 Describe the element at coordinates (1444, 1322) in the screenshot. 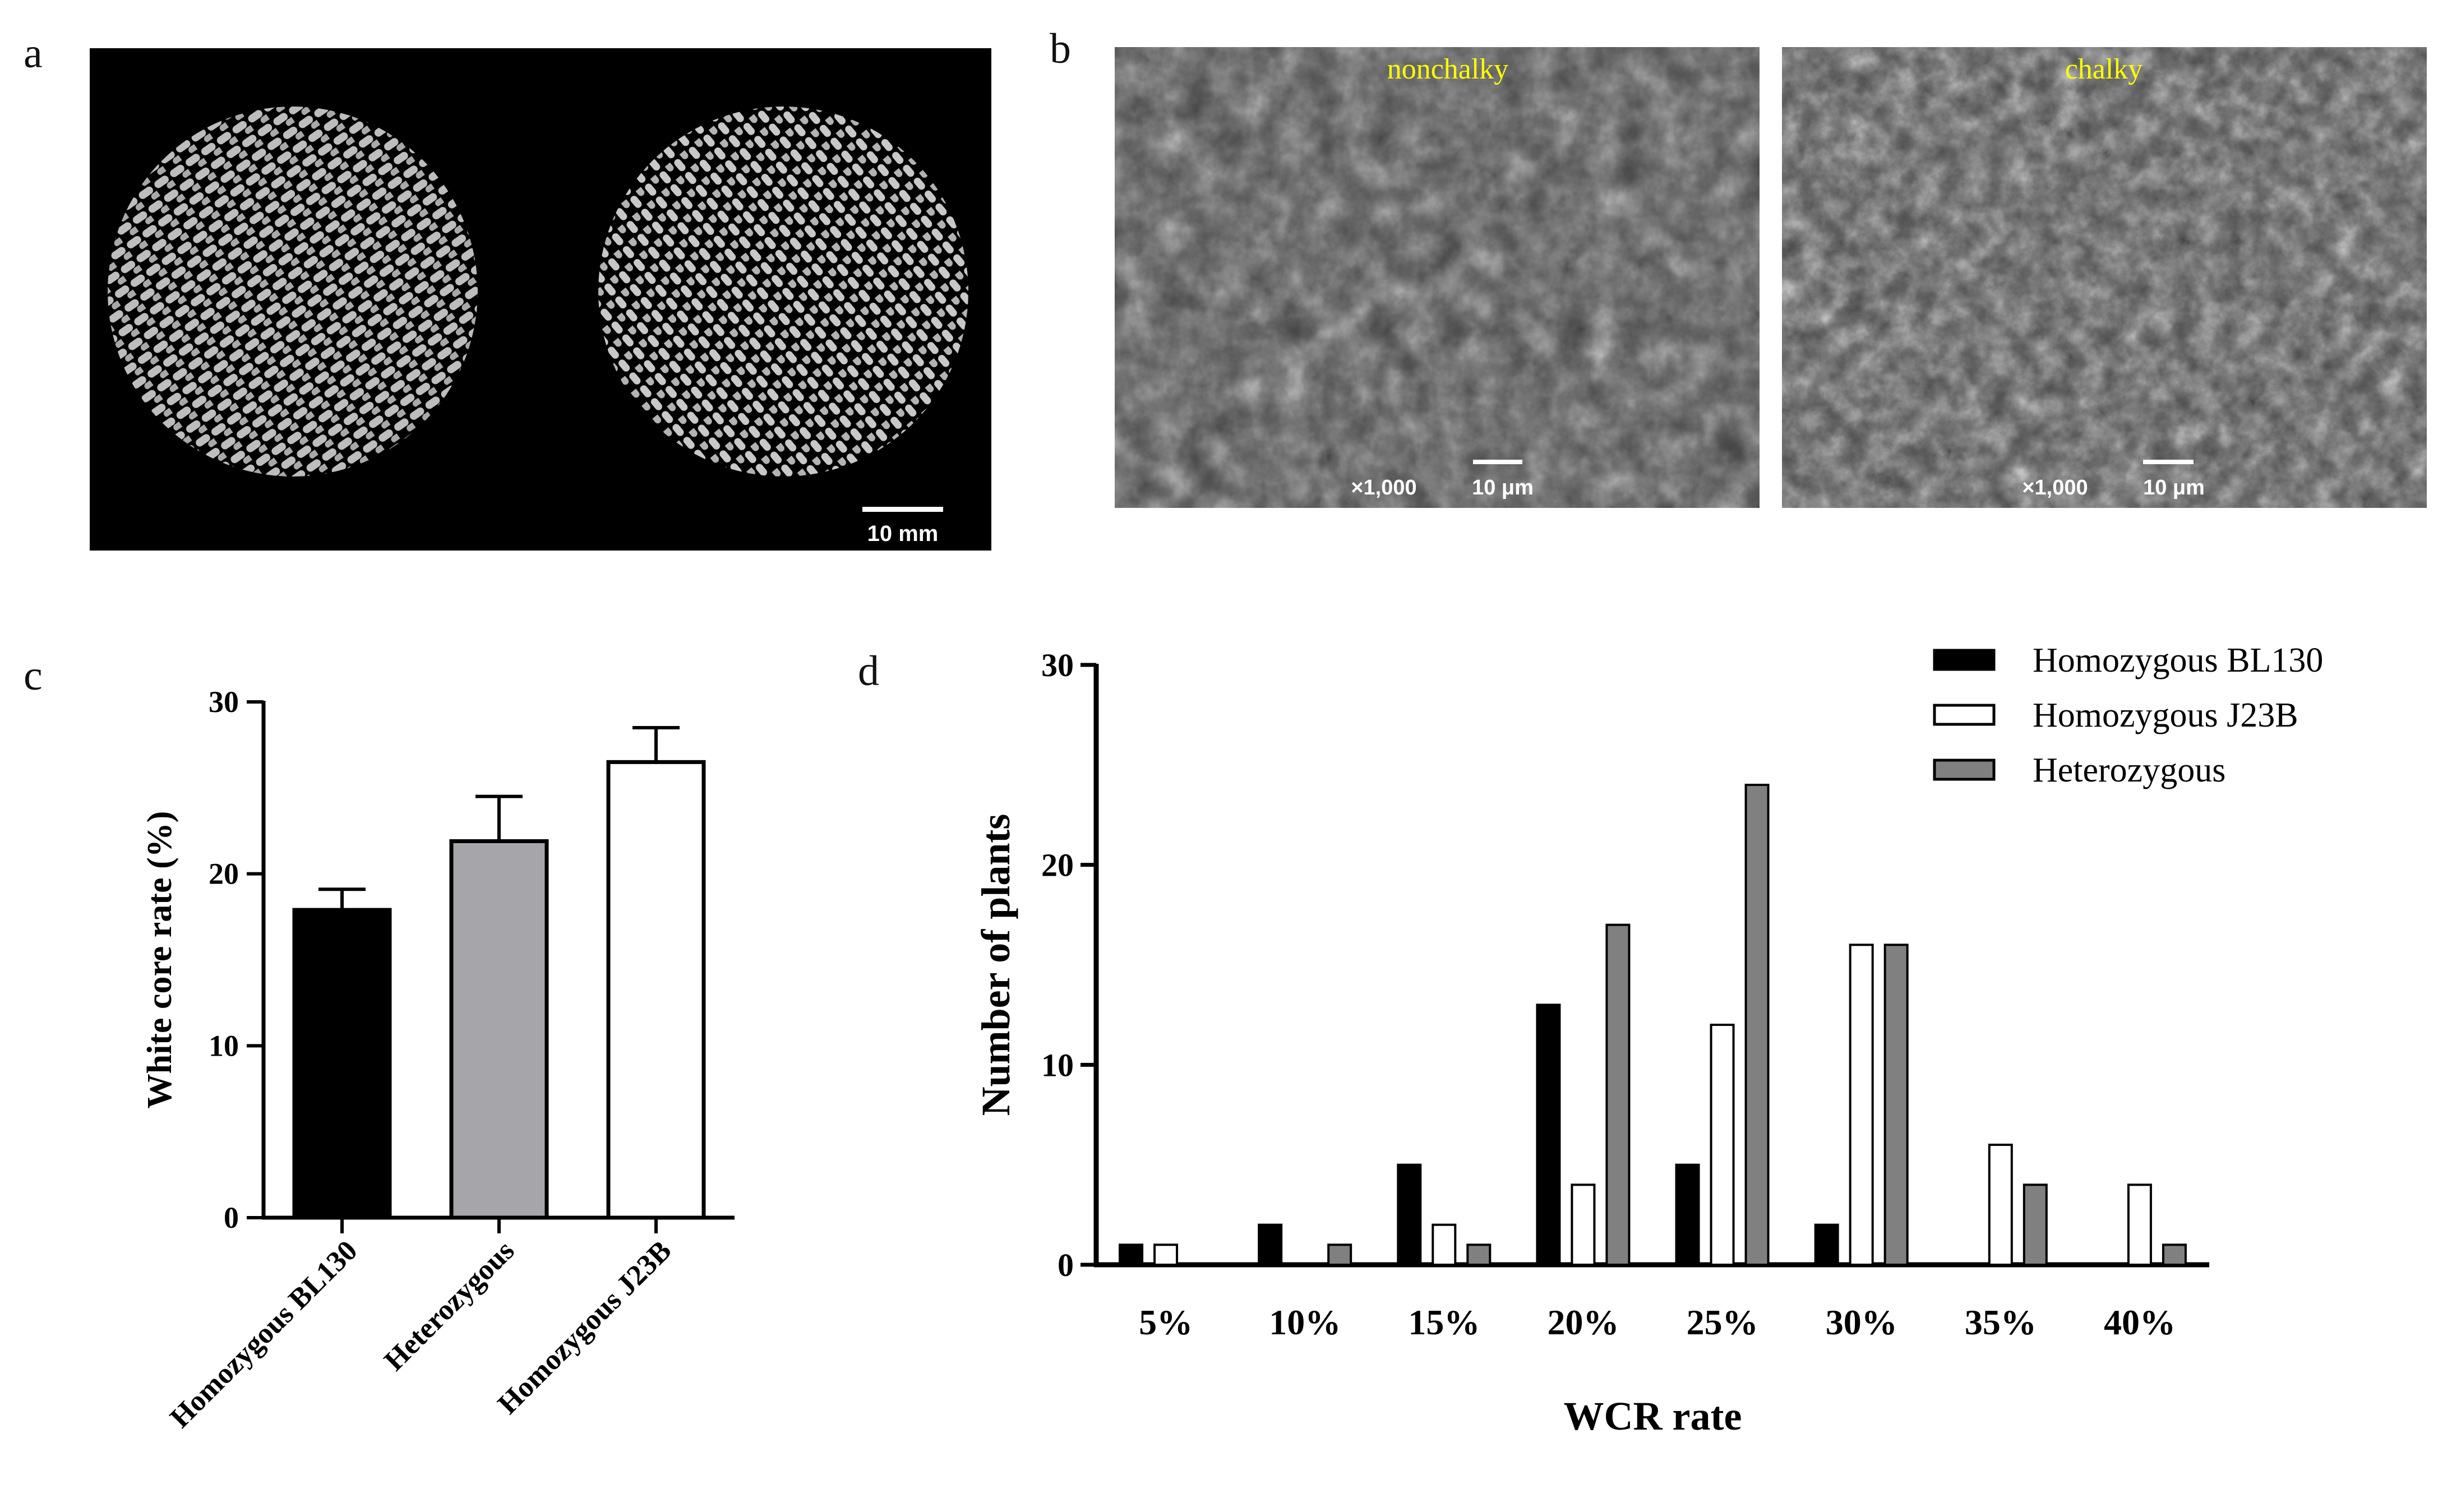

I see `chart-d-category-label: 15%` at that location.